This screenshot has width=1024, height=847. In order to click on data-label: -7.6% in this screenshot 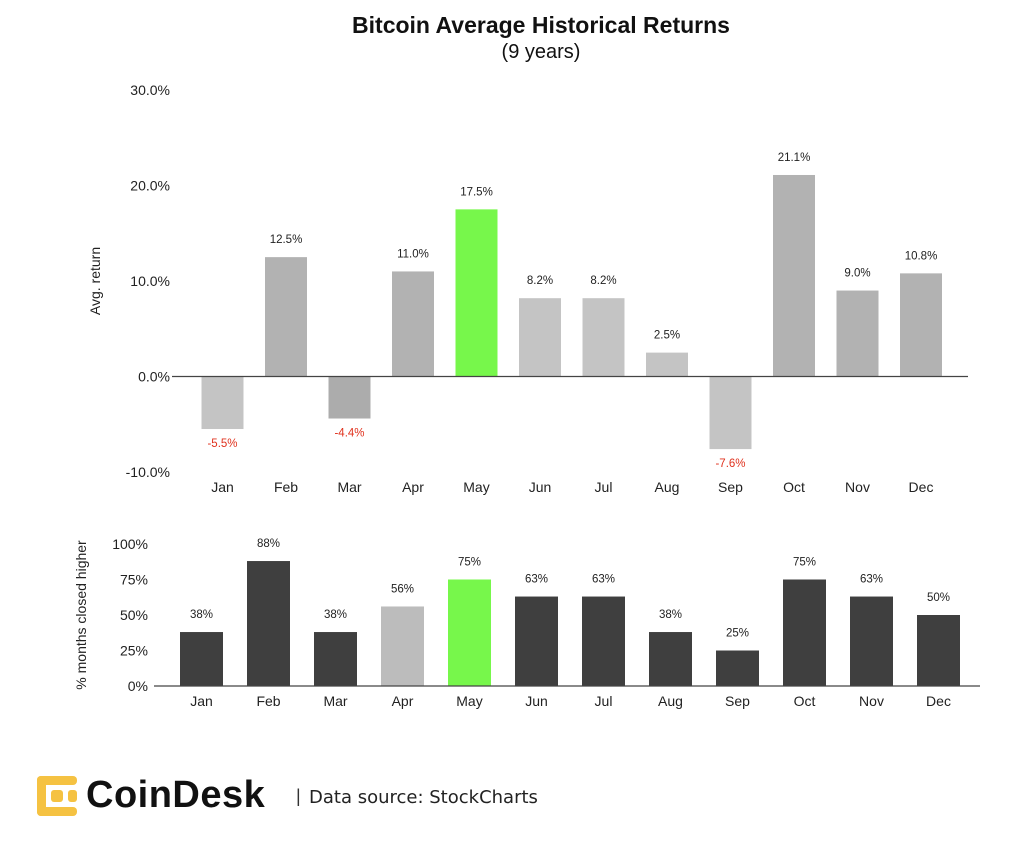, I will do `click(730, 464)`.